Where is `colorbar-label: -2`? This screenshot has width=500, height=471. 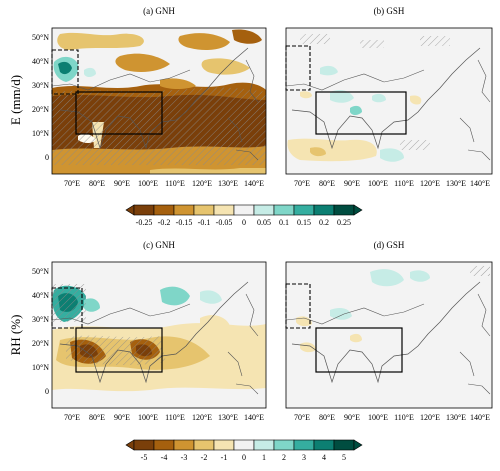 colorbar-label: -2 is located at coordinates (204, 457).